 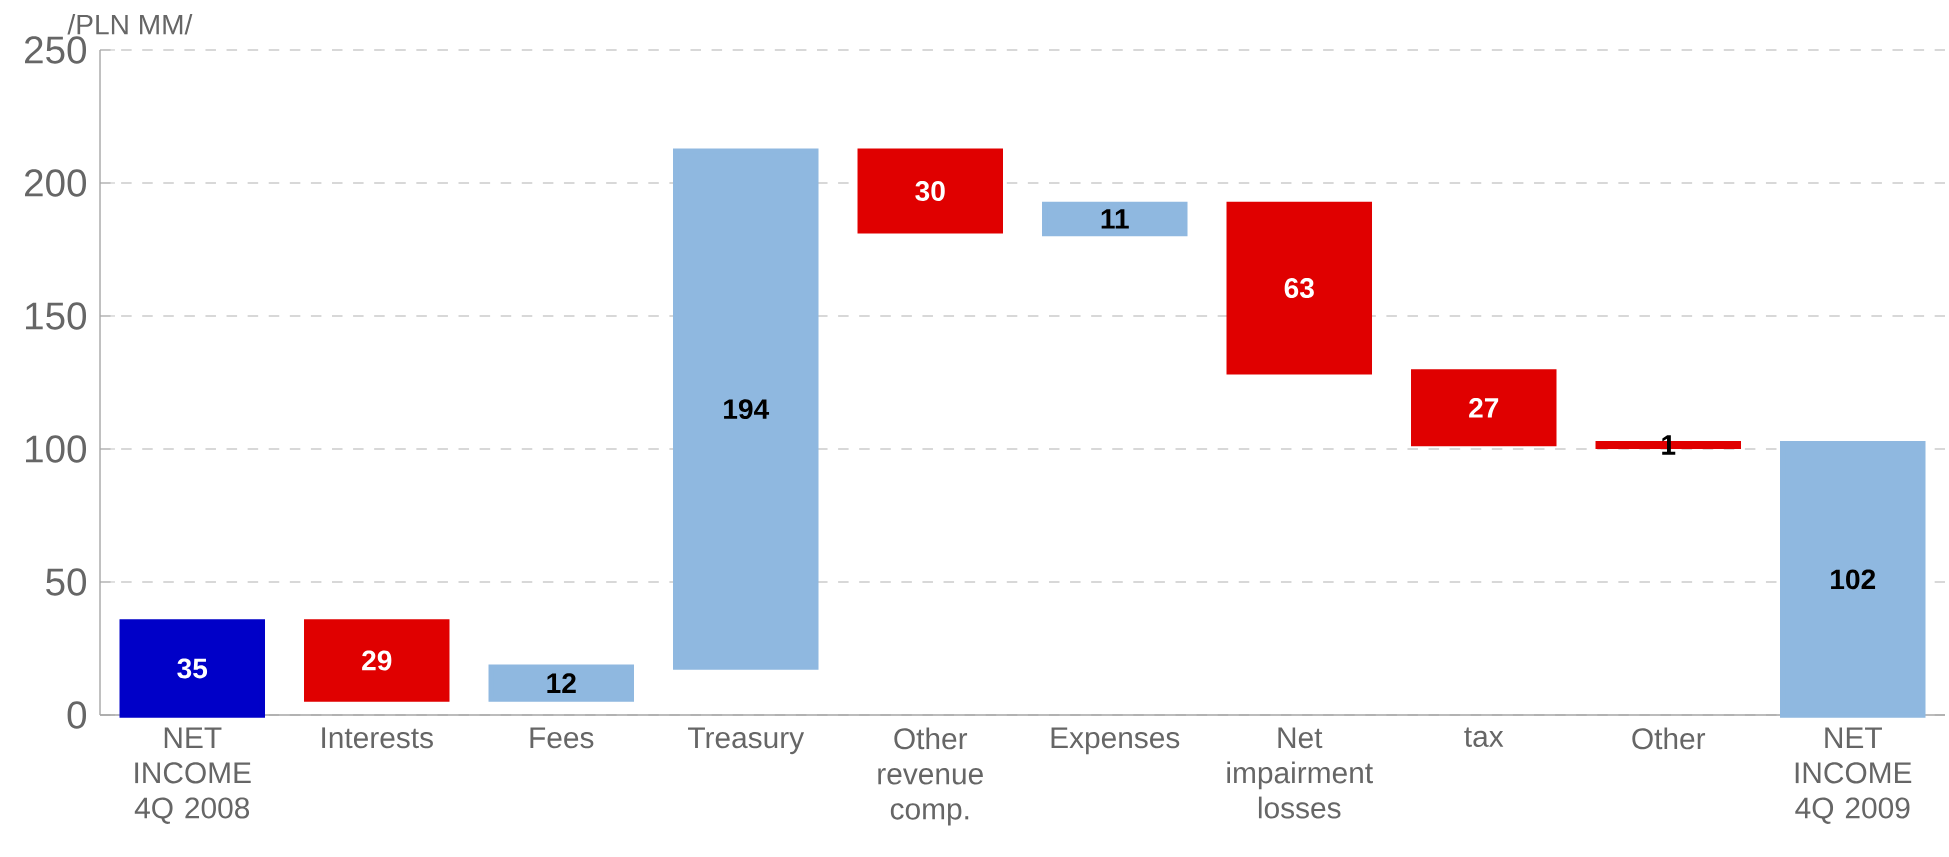 What do you see at coordinates (77, 715) in the screenshot?
I see `y-tick-label: 0` at bounding box center [77, 715].